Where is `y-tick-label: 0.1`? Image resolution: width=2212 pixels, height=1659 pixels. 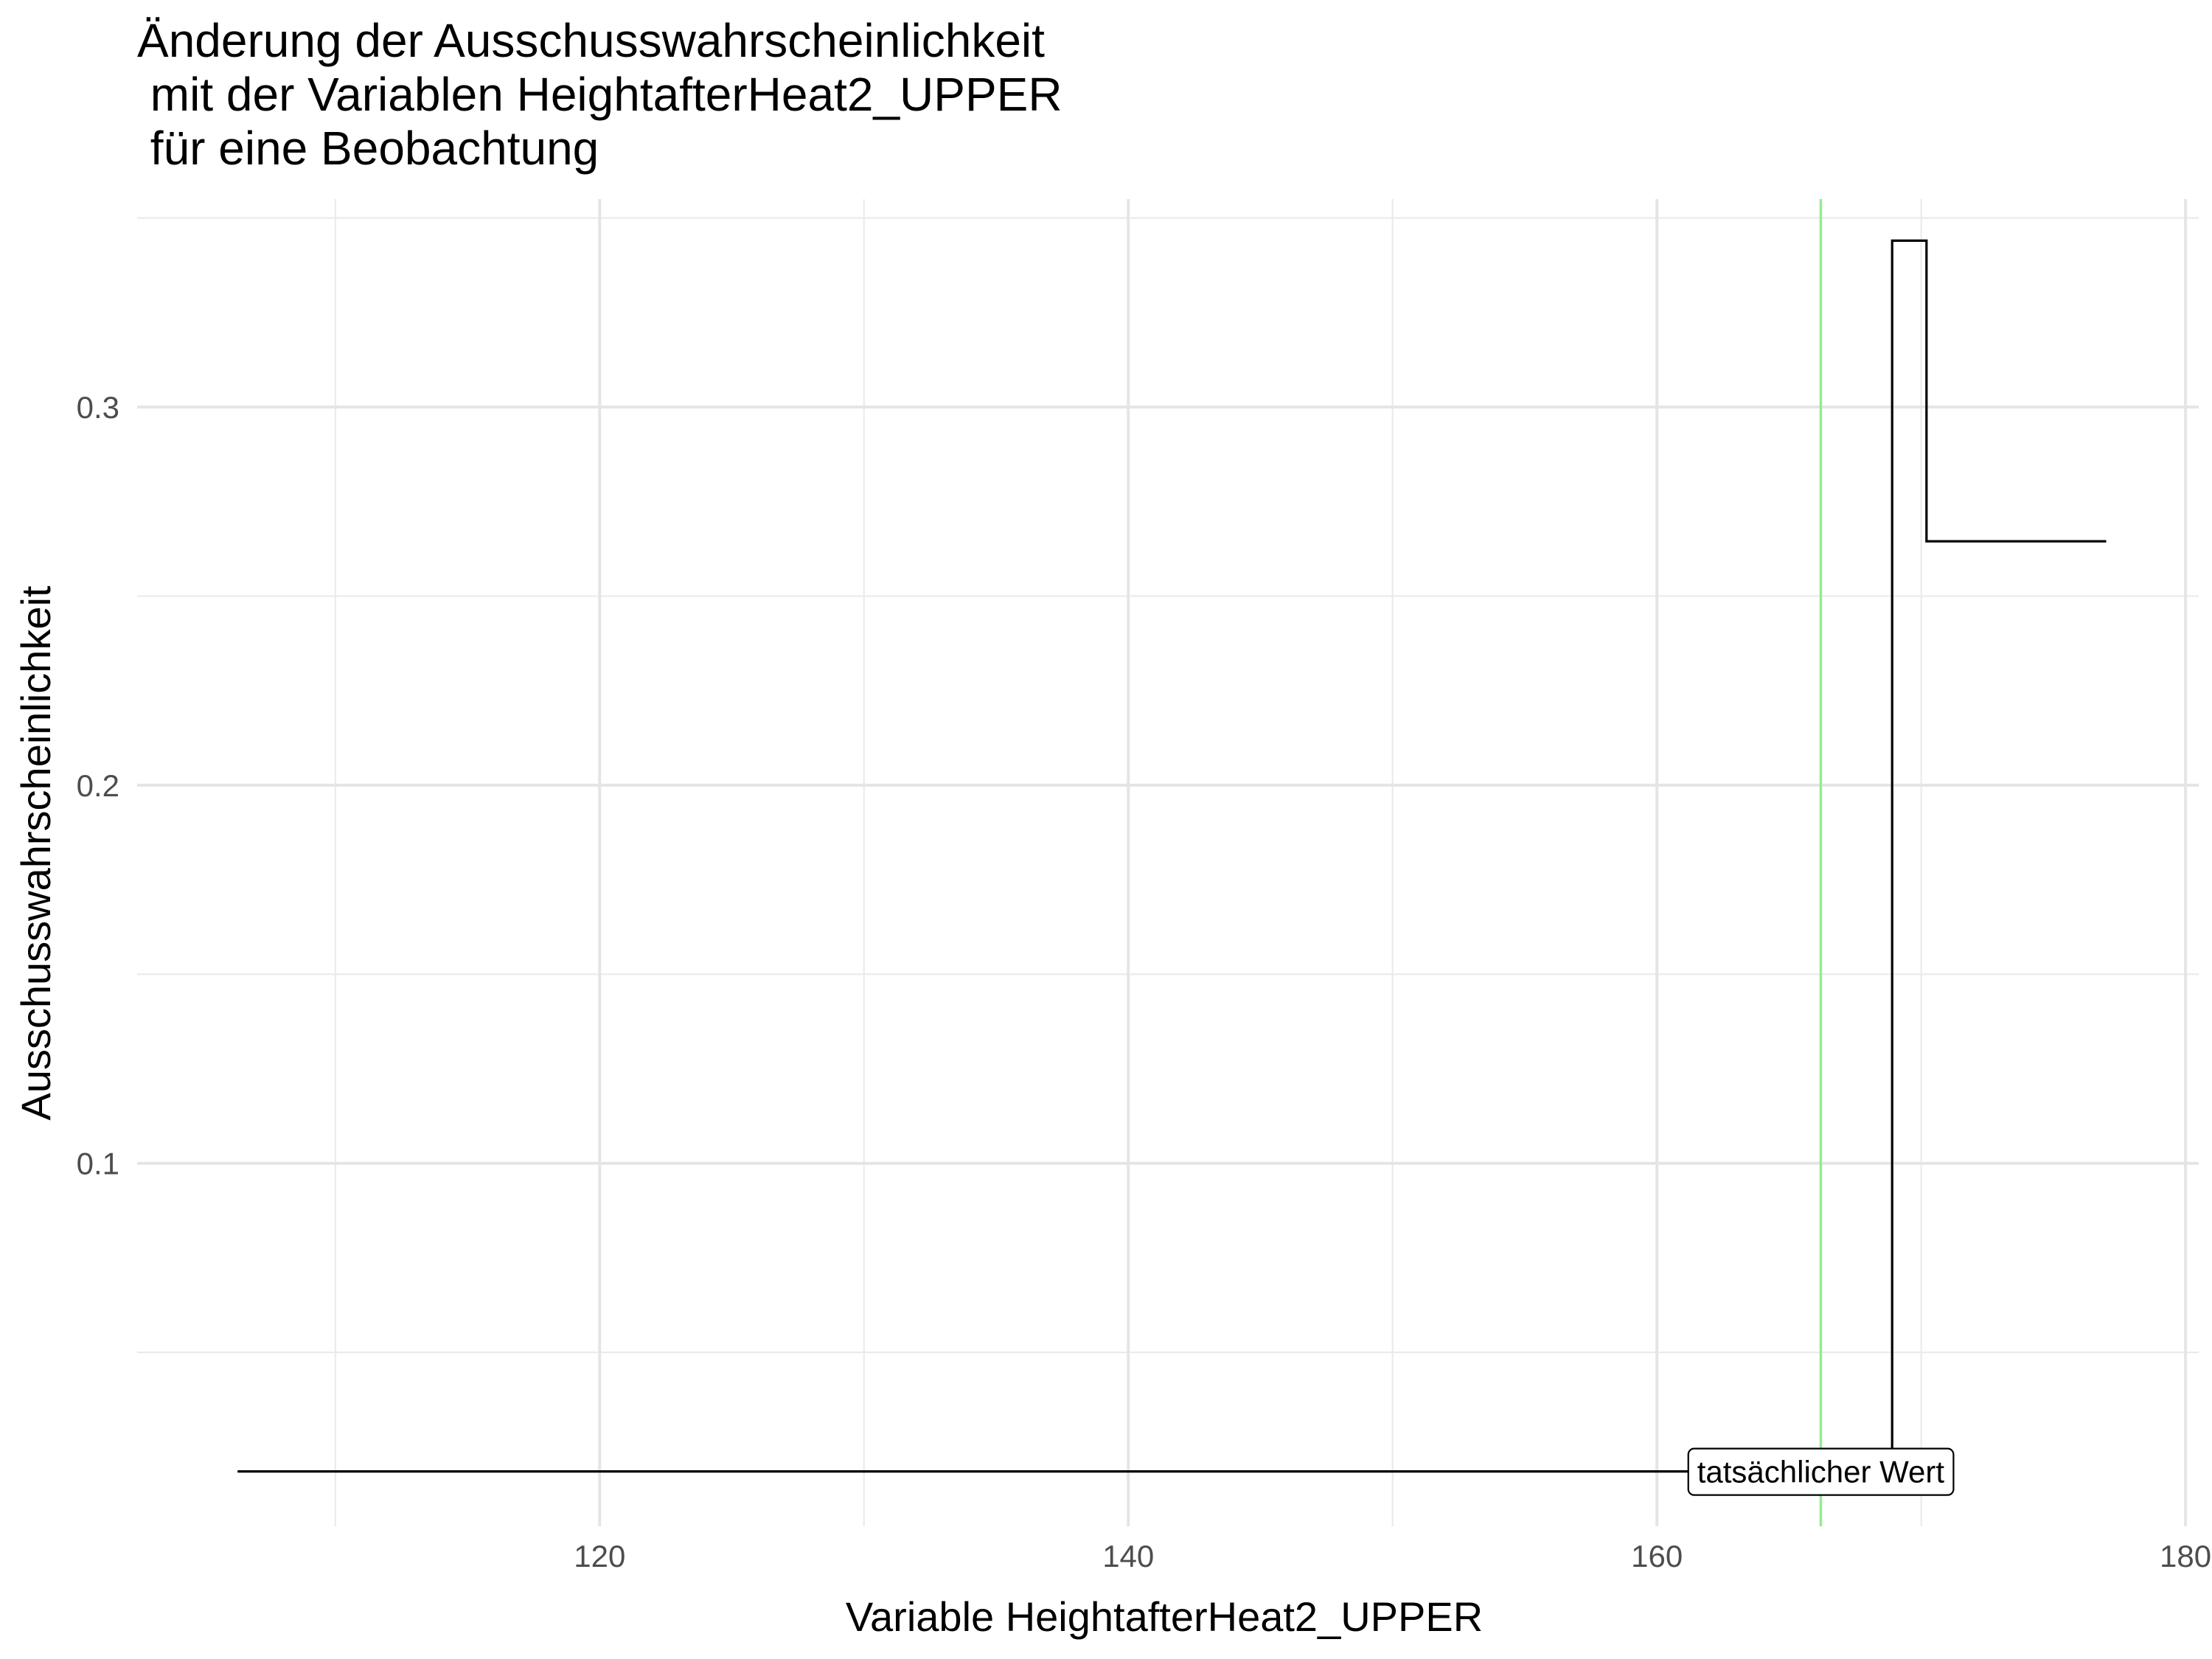
y-tick-label: 0.1 is located at coordinates (98, 1164).